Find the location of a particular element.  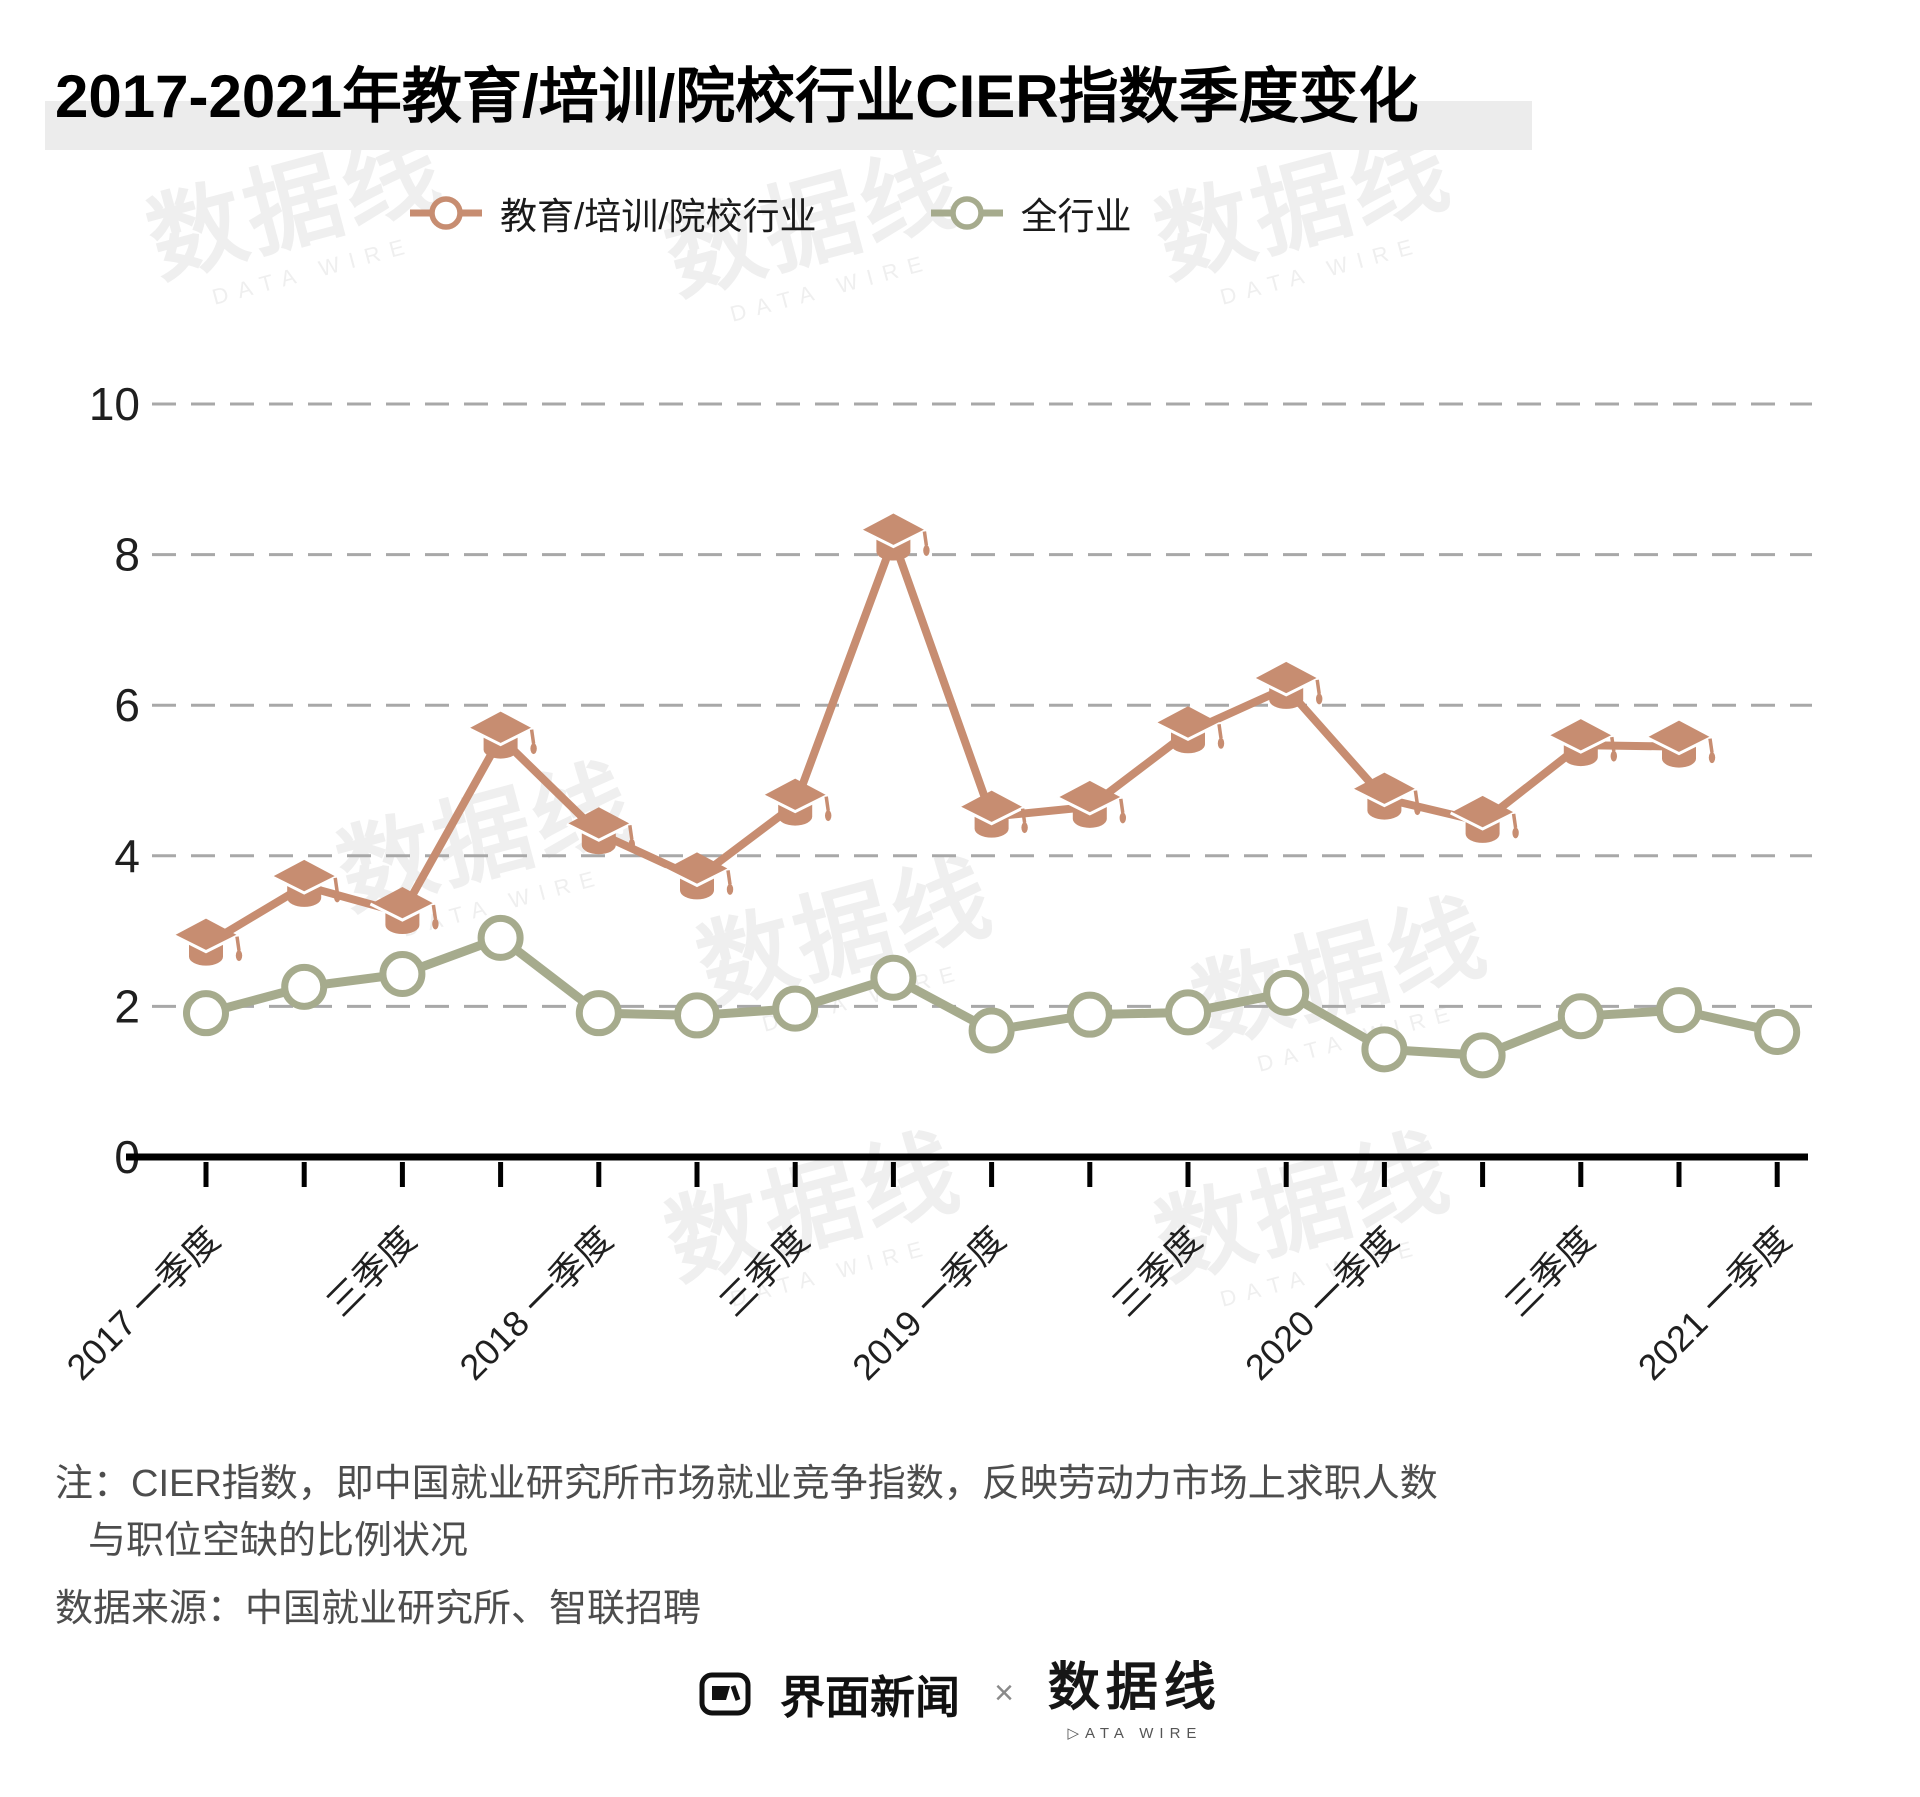

data-source-note: 数据来源：中国就业研究所、智联招聘 is located at coordinates (378, 1609).